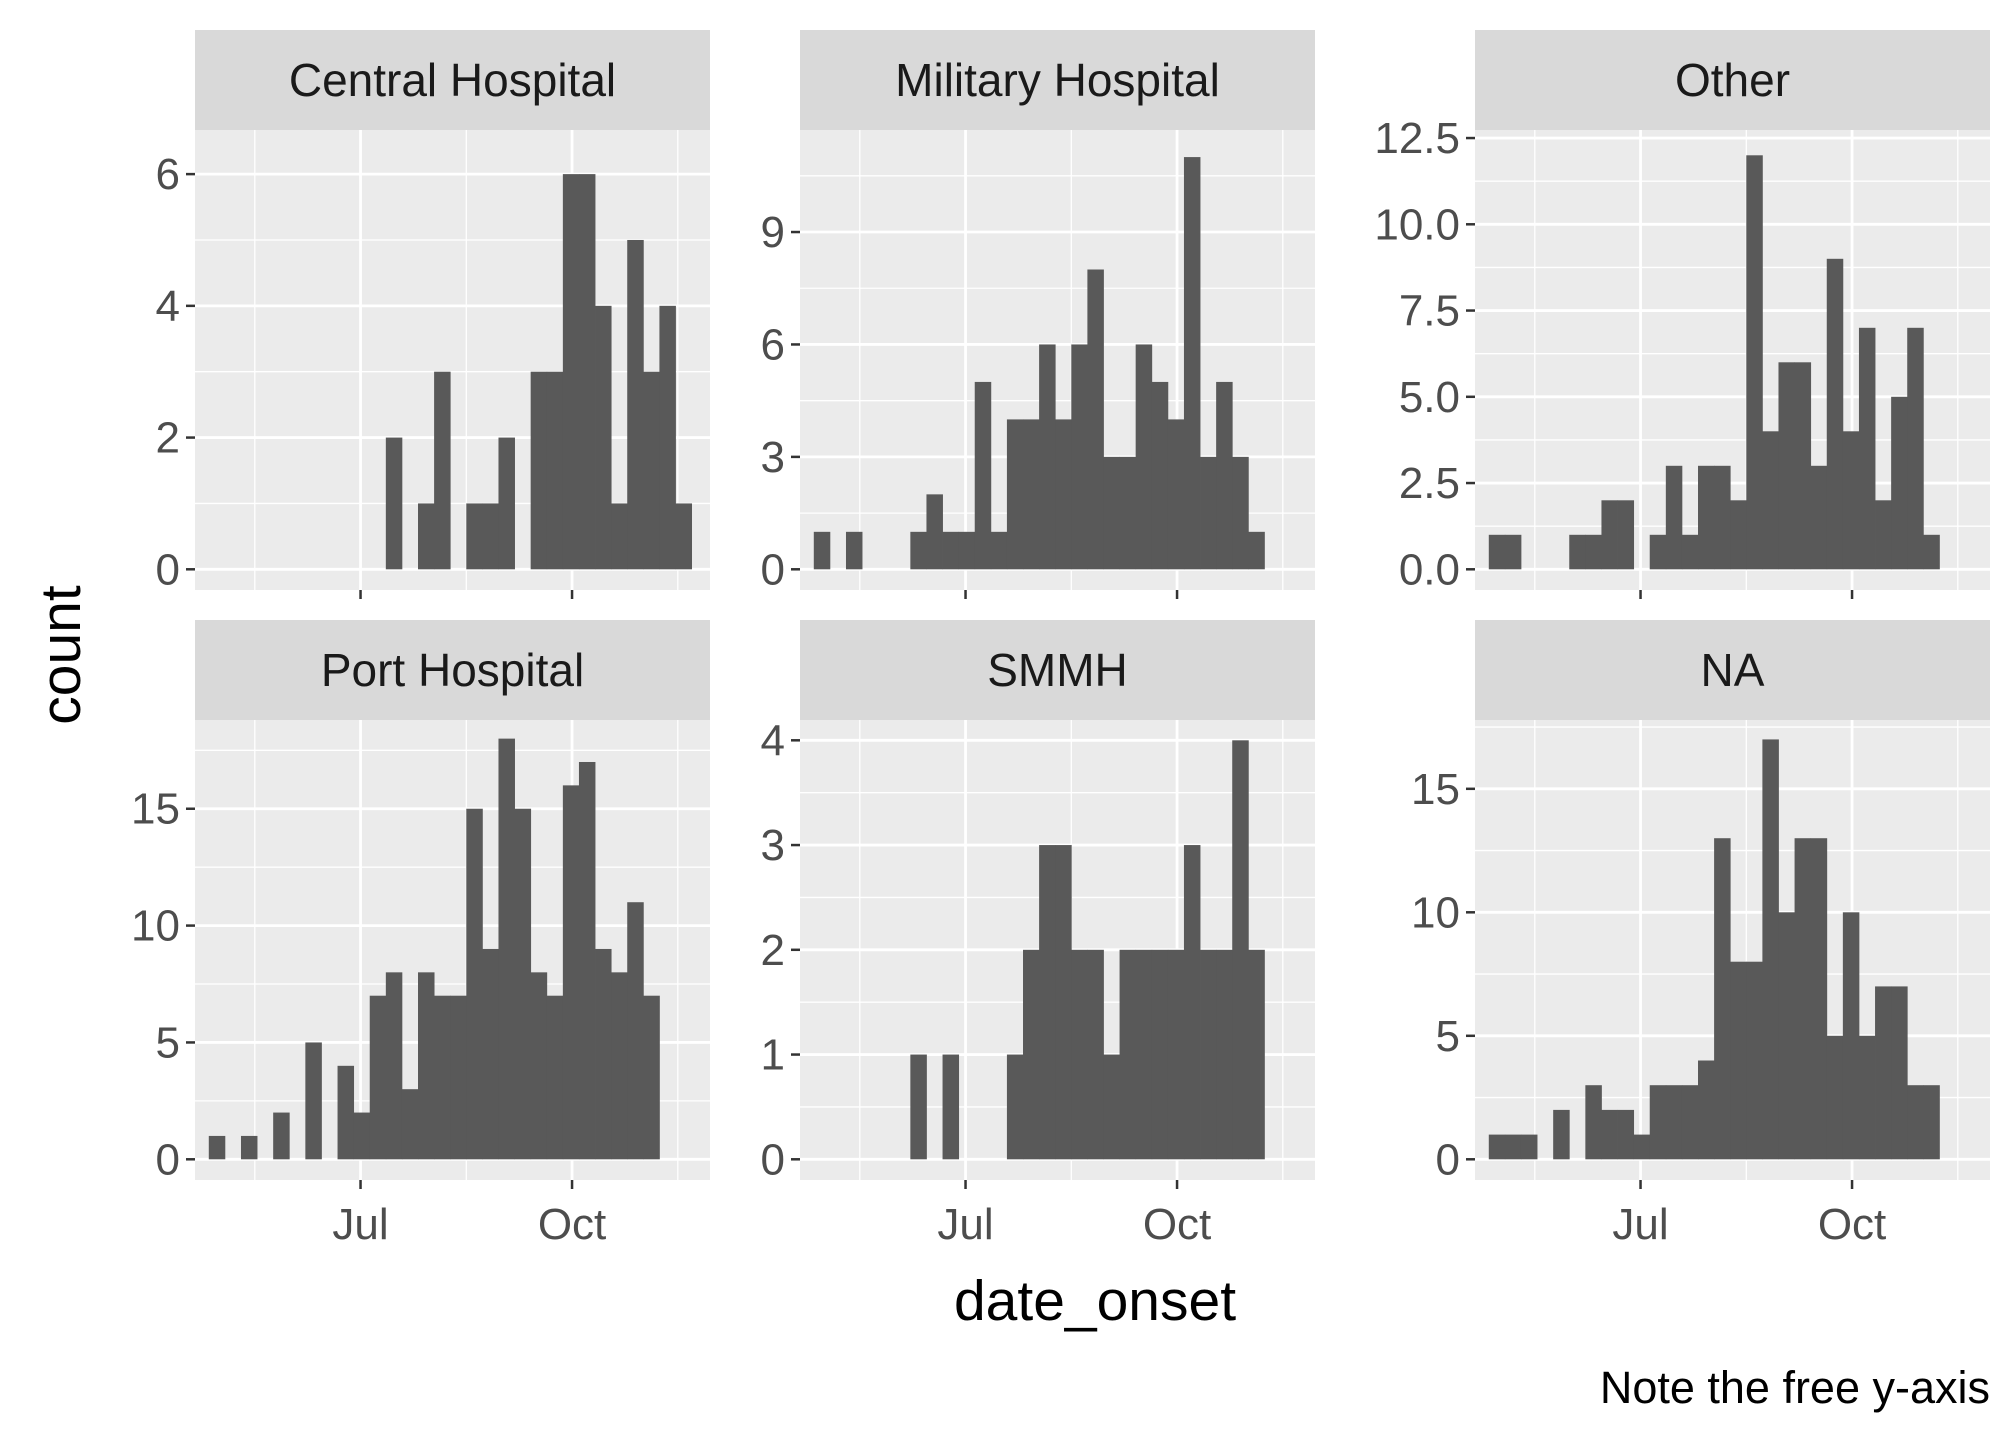 The width and height of the screenshot is (2016, 1440). What do you see at coordinates (1682, 314) in the screenshot?
I see `panel-other: Other 0.0 2.5 5.0 7.5 10.0 12.5` at bounding box center [1682, 314].